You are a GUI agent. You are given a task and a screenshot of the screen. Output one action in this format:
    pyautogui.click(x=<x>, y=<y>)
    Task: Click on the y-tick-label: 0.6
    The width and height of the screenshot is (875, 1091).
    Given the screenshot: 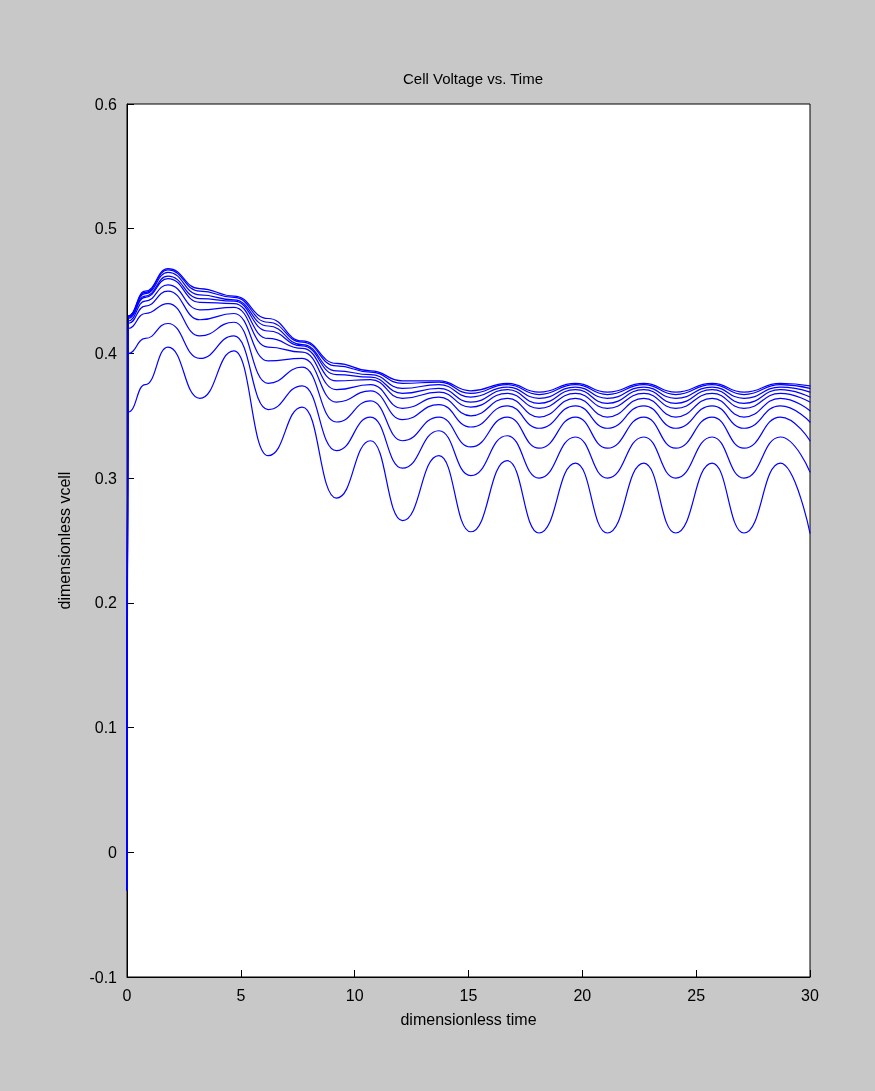 What is the action you would take?
    pyautogui.click(x=106, y=104)
    